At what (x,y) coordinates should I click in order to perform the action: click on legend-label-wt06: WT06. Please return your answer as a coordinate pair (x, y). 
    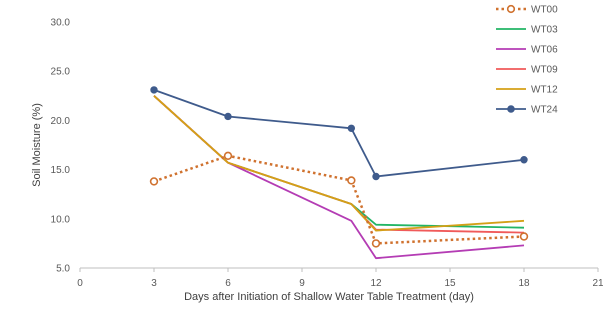
    Looking at the image, I should click on (544, 50).